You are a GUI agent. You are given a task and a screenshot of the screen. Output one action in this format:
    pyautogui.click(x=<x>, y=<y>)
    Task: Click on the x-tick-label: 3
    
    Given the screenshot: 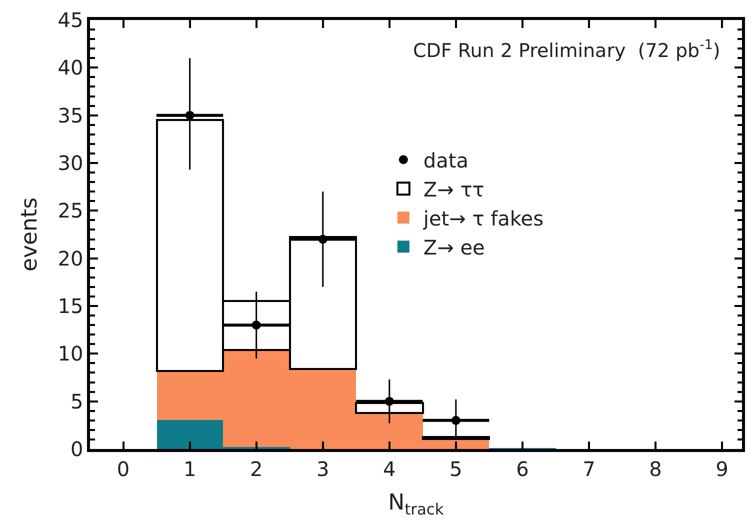 What is the action you would take?
    pyautogui.click(x=323, y=468)
    